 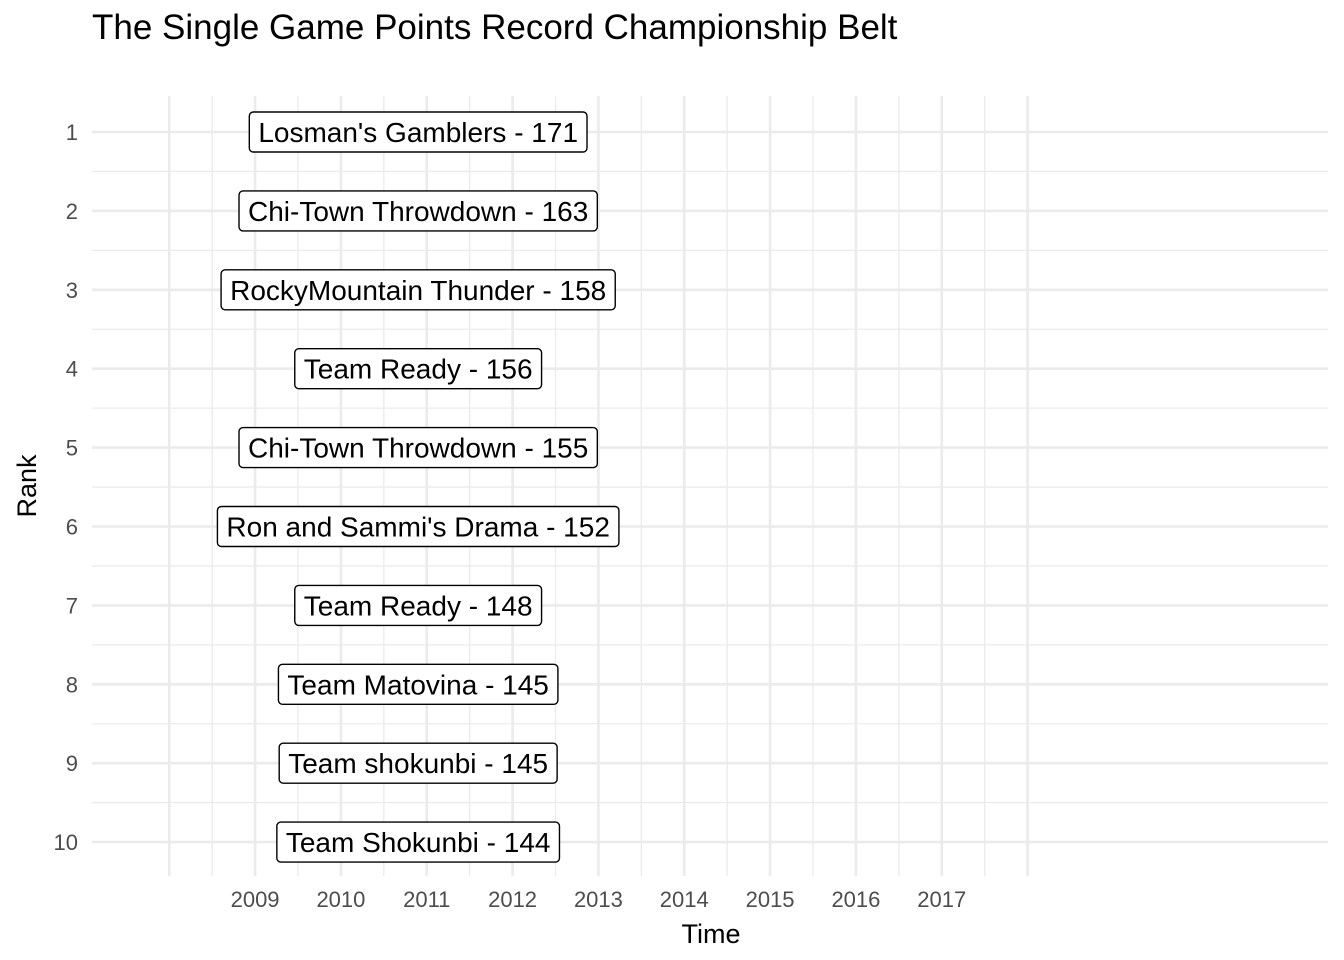 I want to click on x-tick-label: 2009, so click(x=255, y=899).